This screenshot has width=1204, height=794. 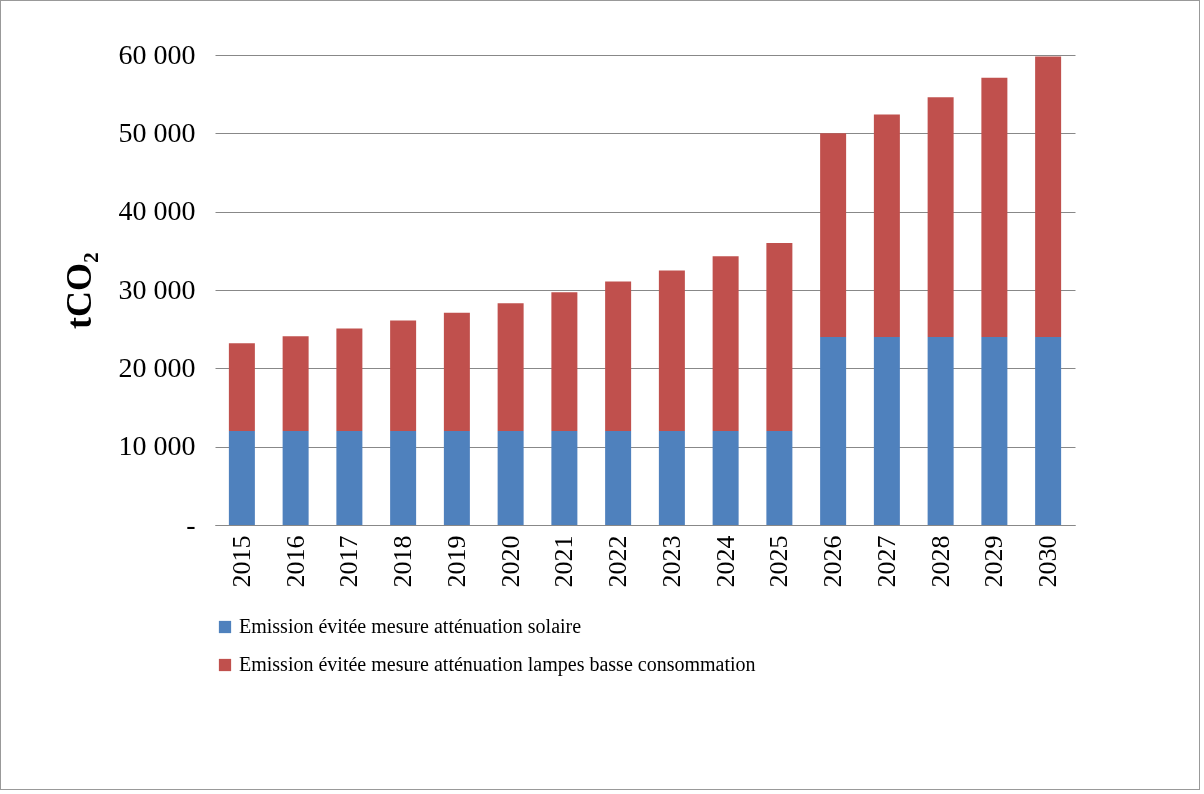 What do you see at coordinates (456, 561) in the screenshot?
I see `x-tick-label: 2019` at bounding box center [456, 561].